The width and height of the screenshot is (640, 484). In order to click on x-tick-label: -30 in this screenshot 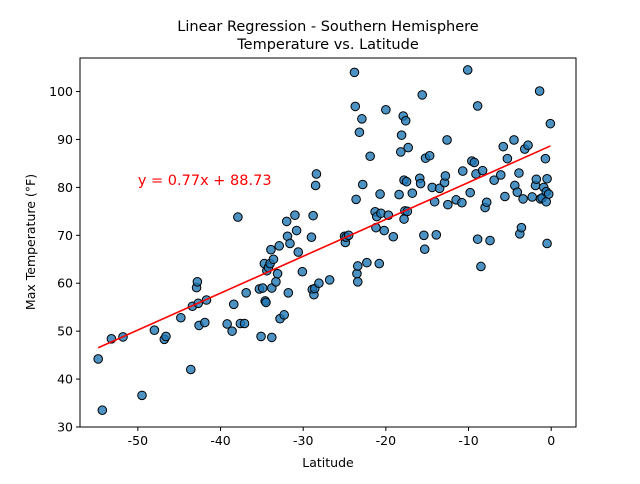, I will do `click(303, 440)`.